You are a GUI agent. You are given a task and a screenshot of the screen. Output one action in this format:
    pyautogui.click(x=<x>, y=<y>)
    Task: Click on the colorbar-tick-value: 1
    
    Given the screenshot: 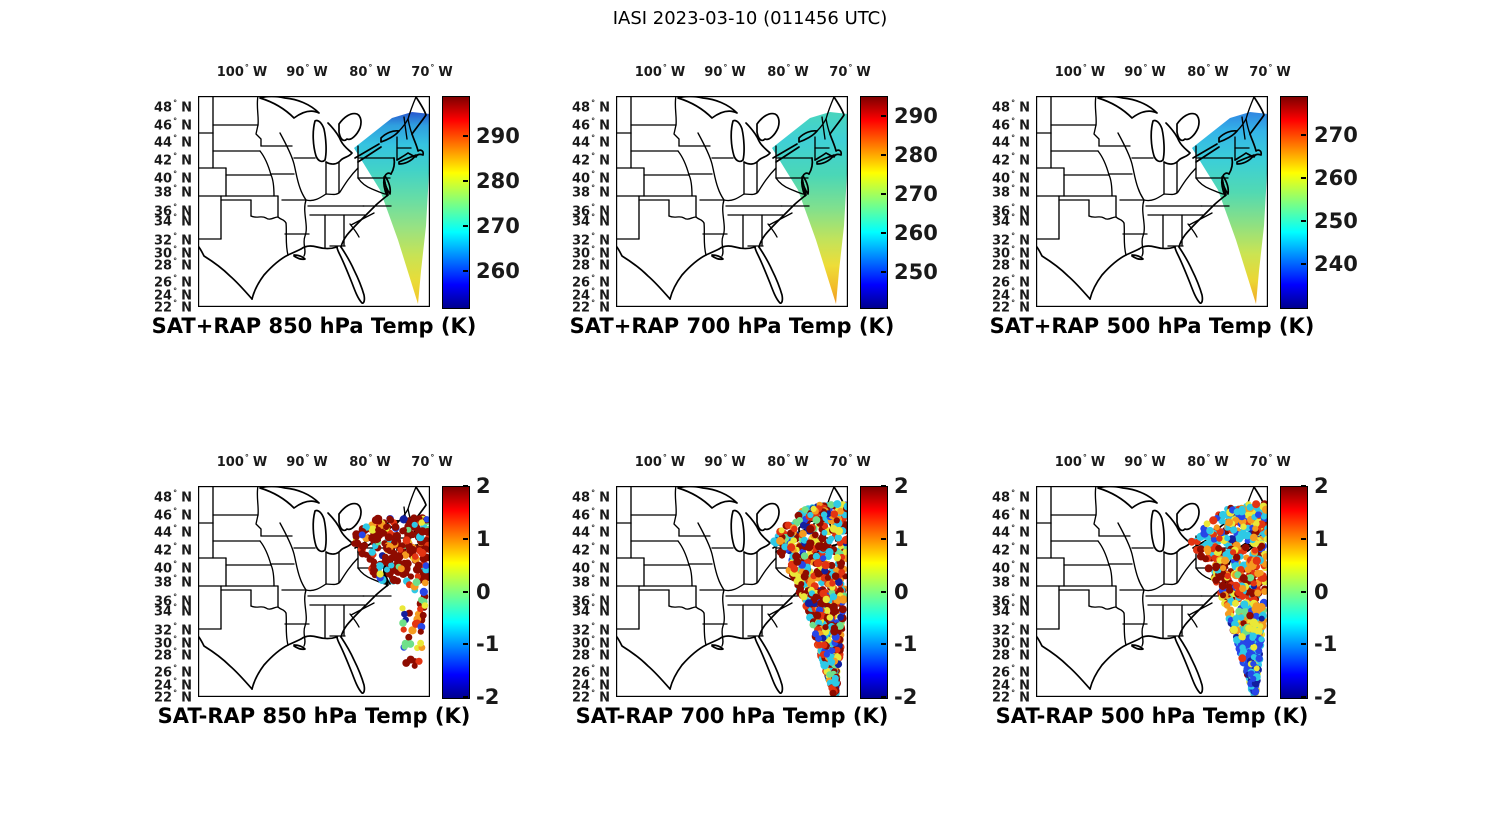 What is the action you would take?
    pyautogui.click(x=901, y=538)
    